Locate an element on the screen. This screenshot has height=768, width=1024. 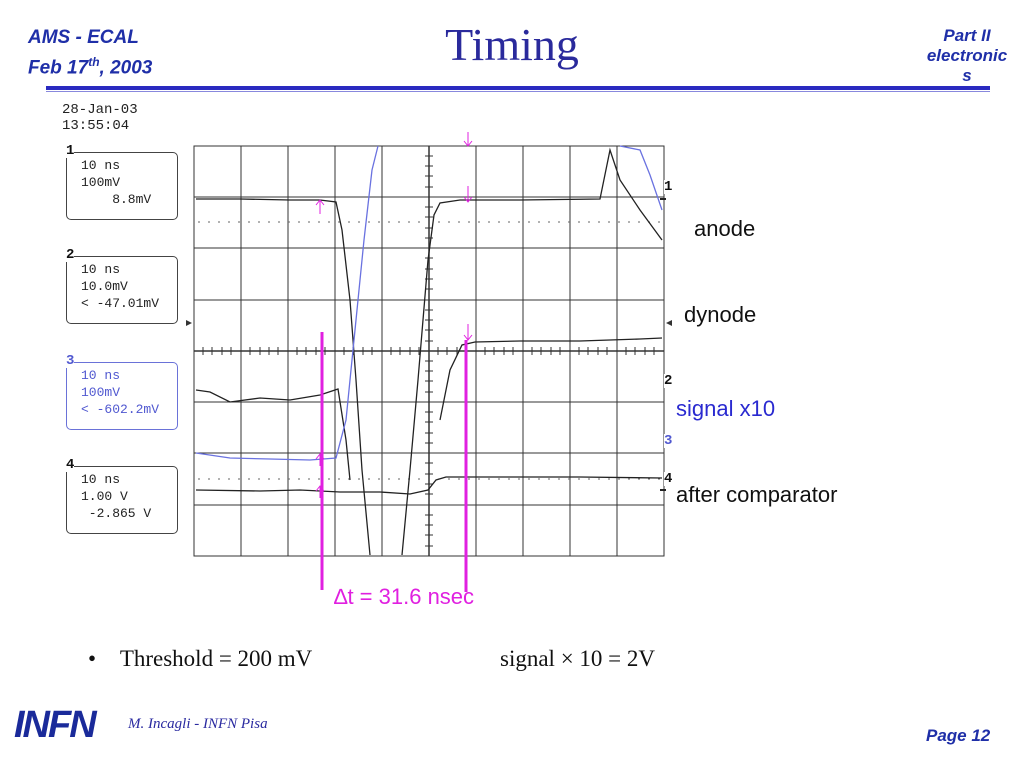
channel-1-timebase: 10 ns is located at coordinates (101, 165).